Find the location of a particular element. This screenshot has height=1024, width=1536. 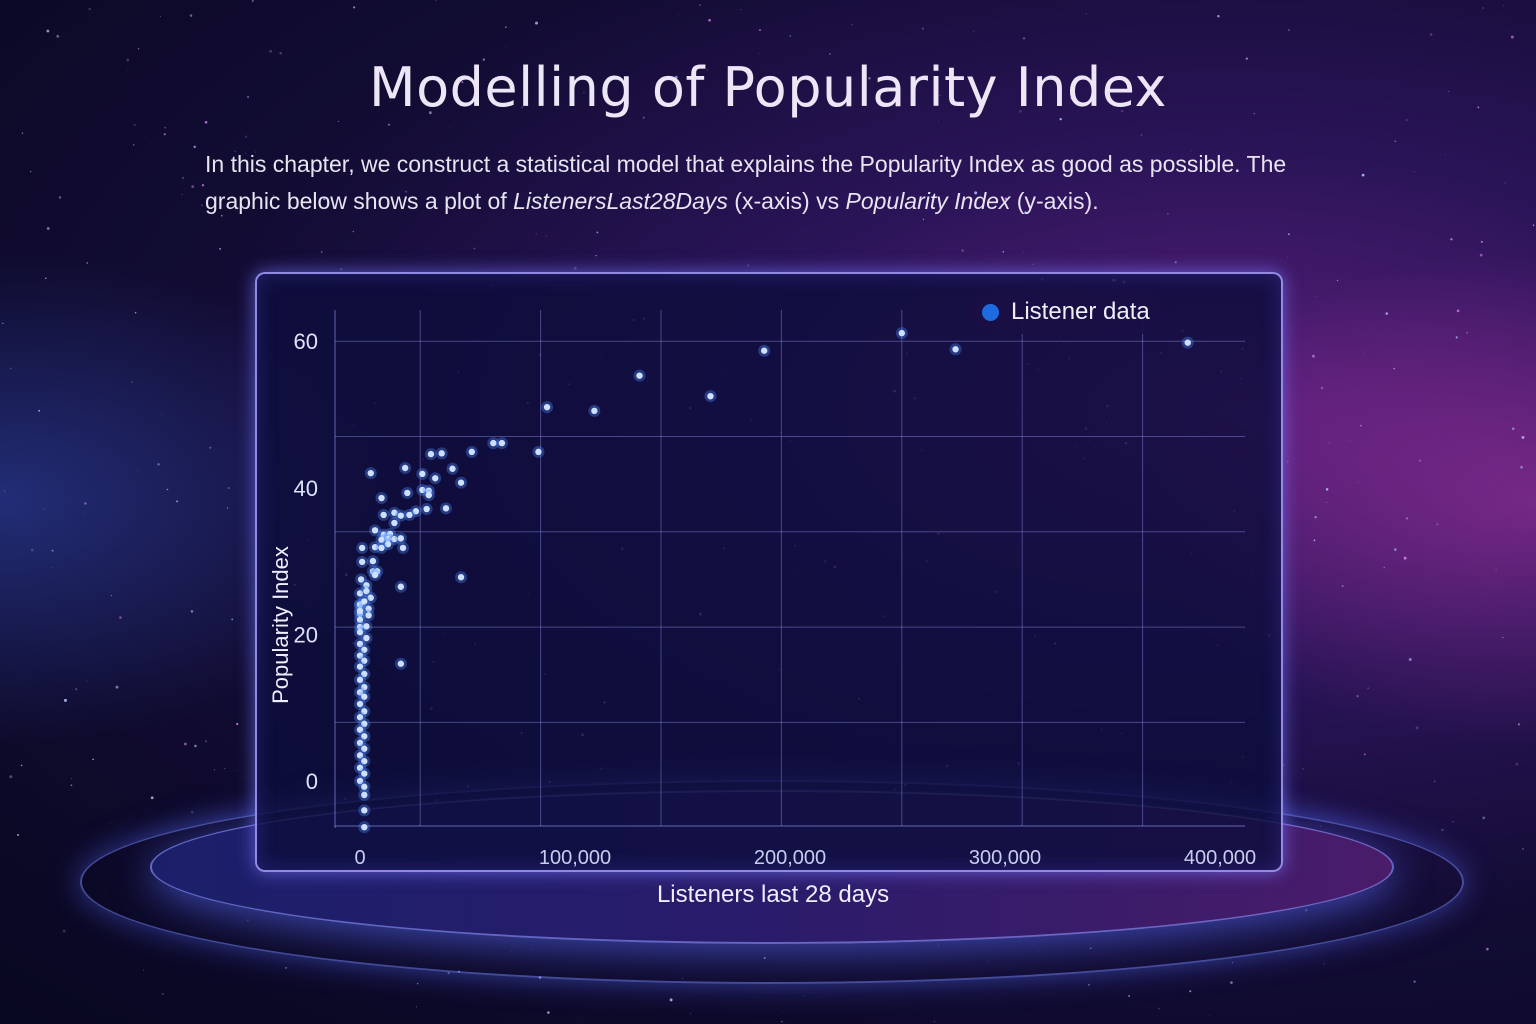

legend-marker-icon is located at coordinates (990, 312).